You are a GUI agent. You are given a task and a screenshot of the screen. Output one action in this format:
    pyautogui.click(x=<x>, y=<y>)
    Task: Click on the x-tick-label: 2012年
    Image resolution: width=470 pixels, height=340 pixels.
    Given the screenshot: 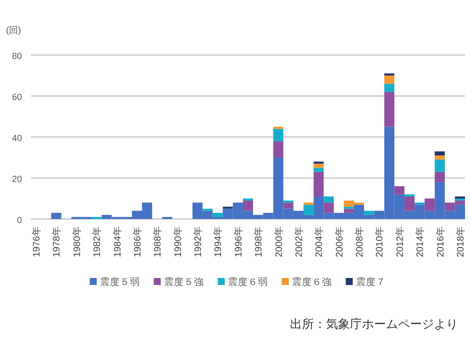 What is the action you would take?
    pyautogui.click(x=400, y=242)
    